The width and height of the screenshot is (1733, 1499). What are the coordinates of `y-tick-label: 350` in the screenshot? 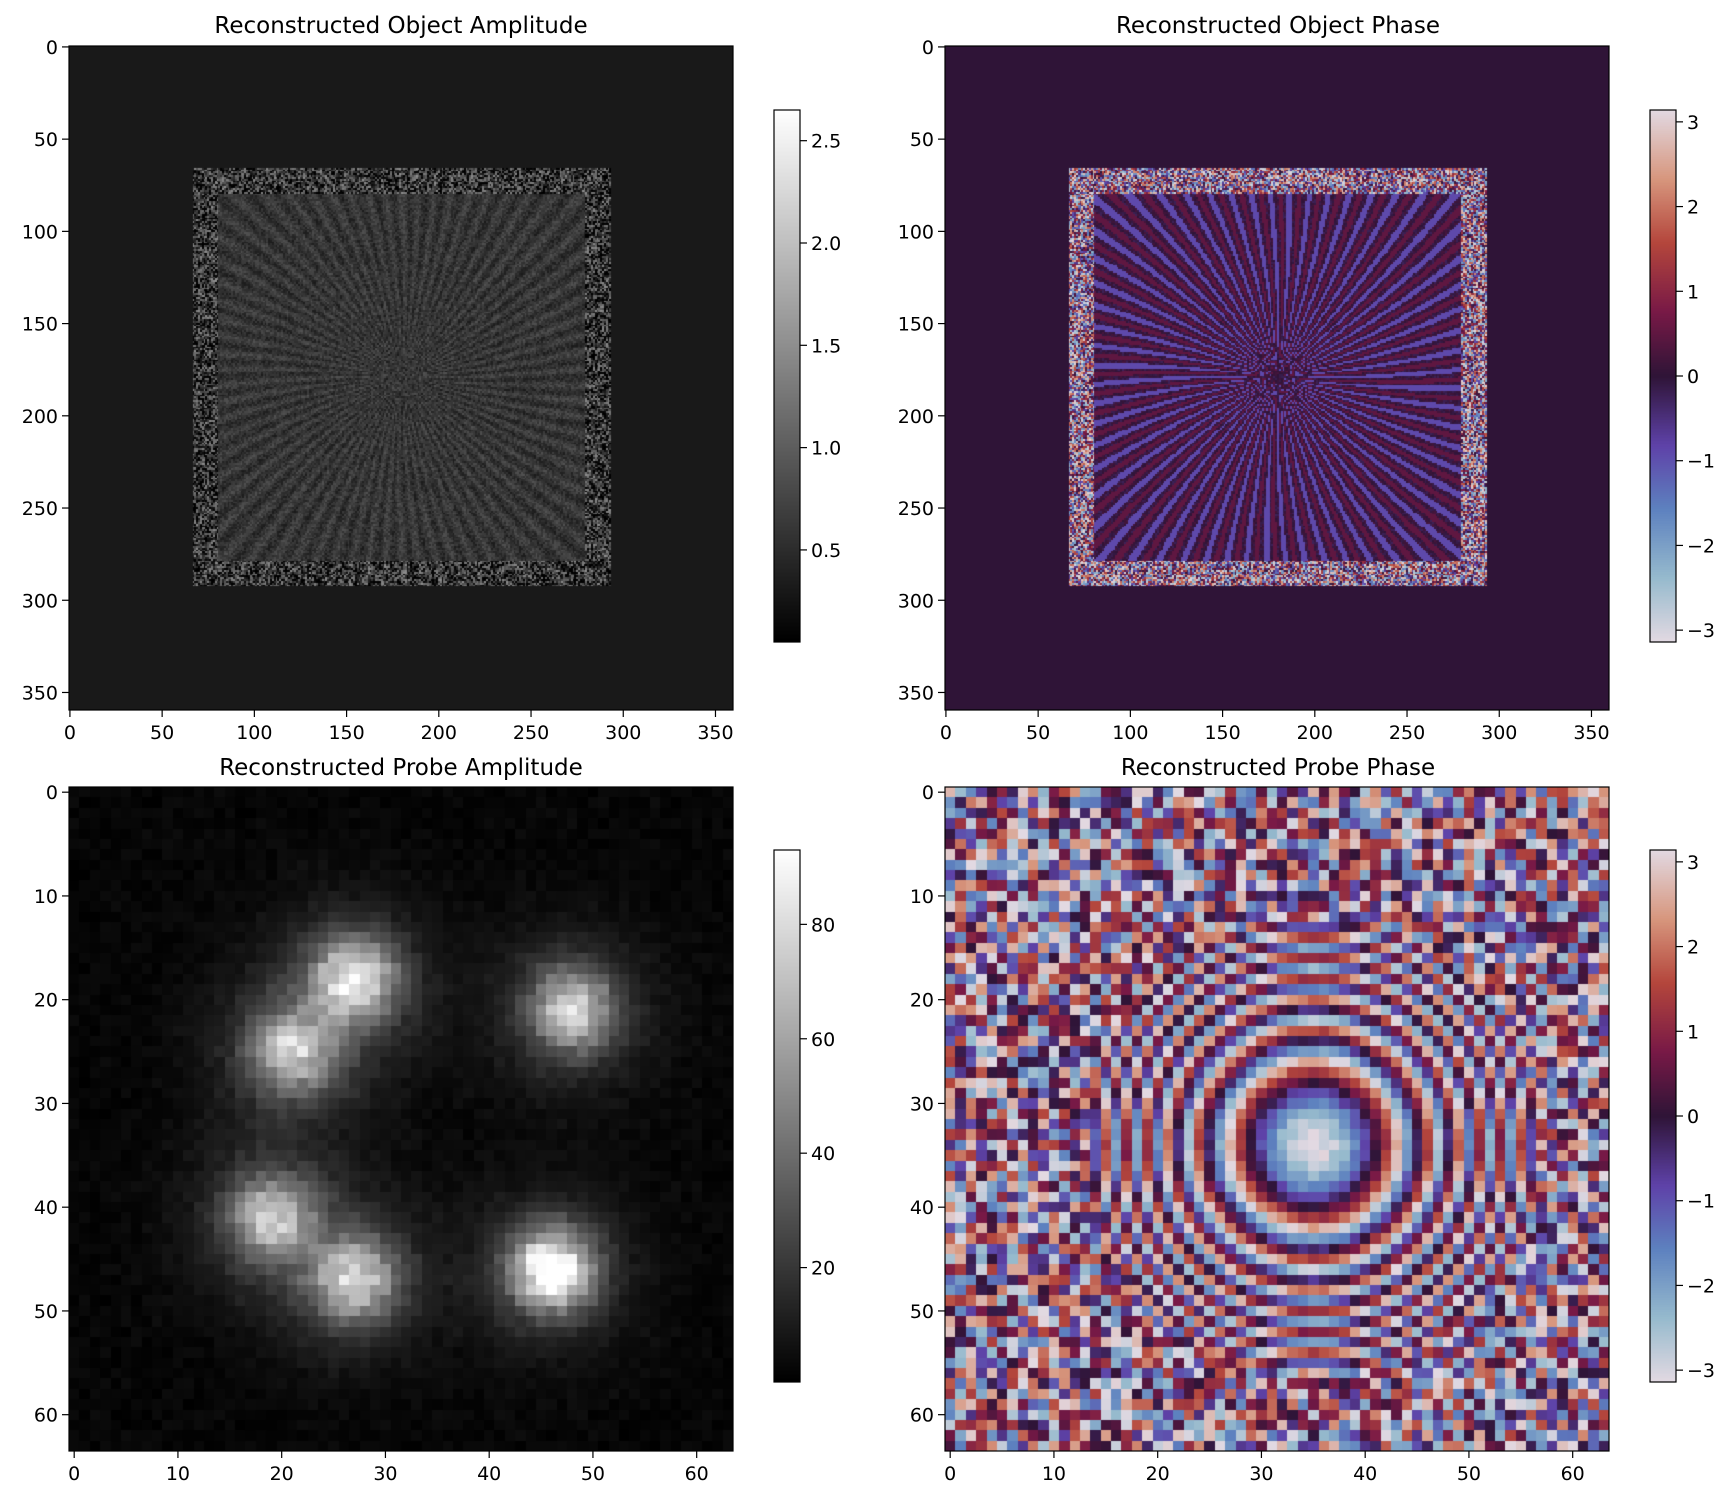 It's located at (40, 693).